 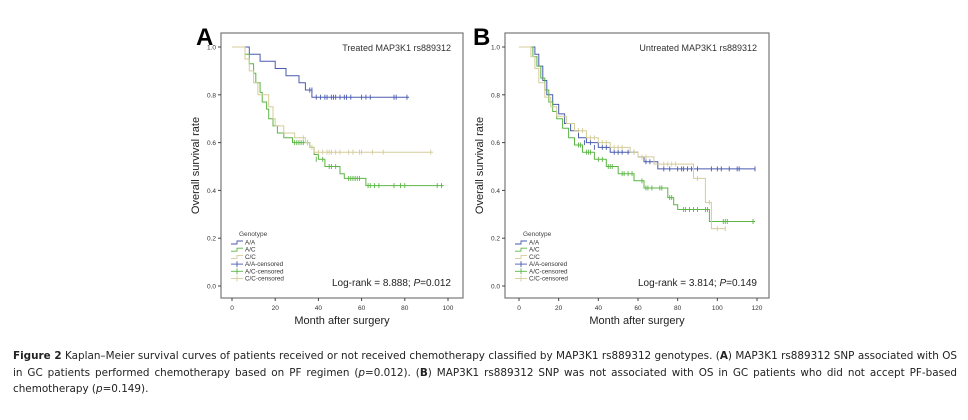 I want to click on x-tick-label: 120, so click(x=757, y=308).